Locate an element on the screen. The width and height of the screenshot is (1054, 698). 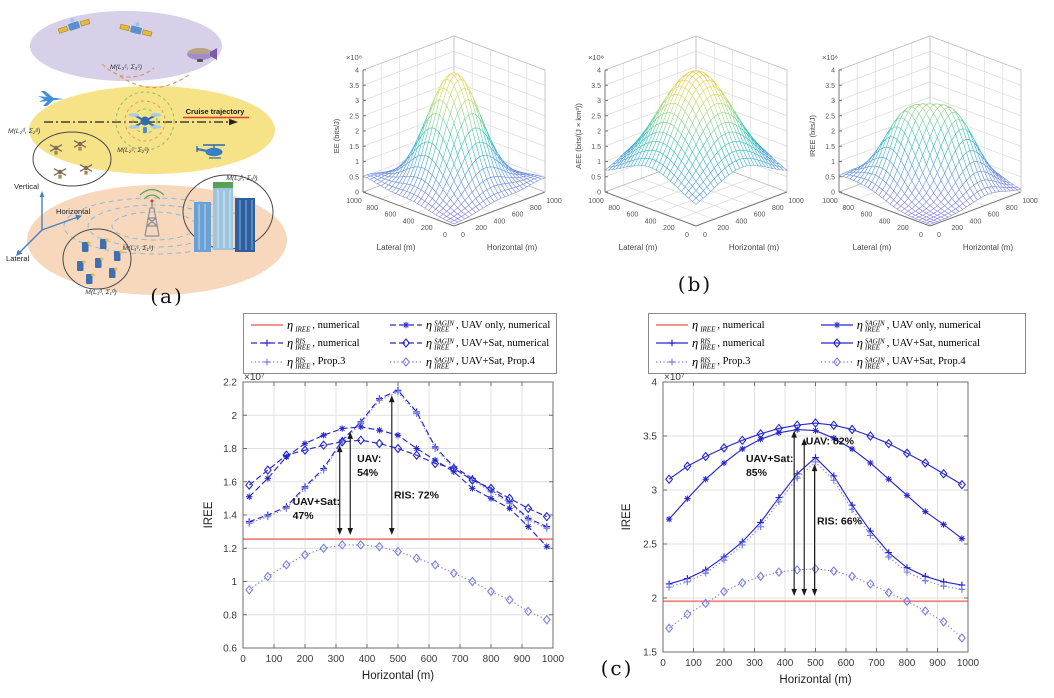
legend-entry: η RIS IREE, numerical is located at coordinates (736, 343).